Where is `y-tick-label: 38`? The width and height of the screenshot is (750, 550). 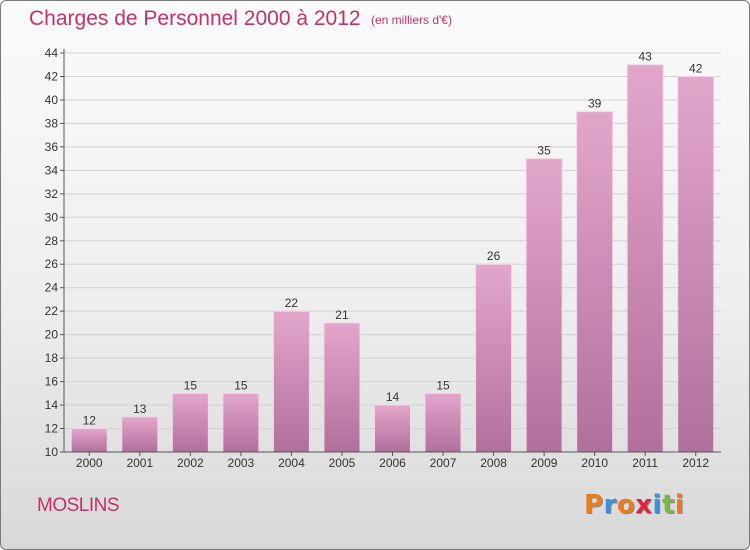 y-tick-label: 38 is located at coordinates (52, 123).